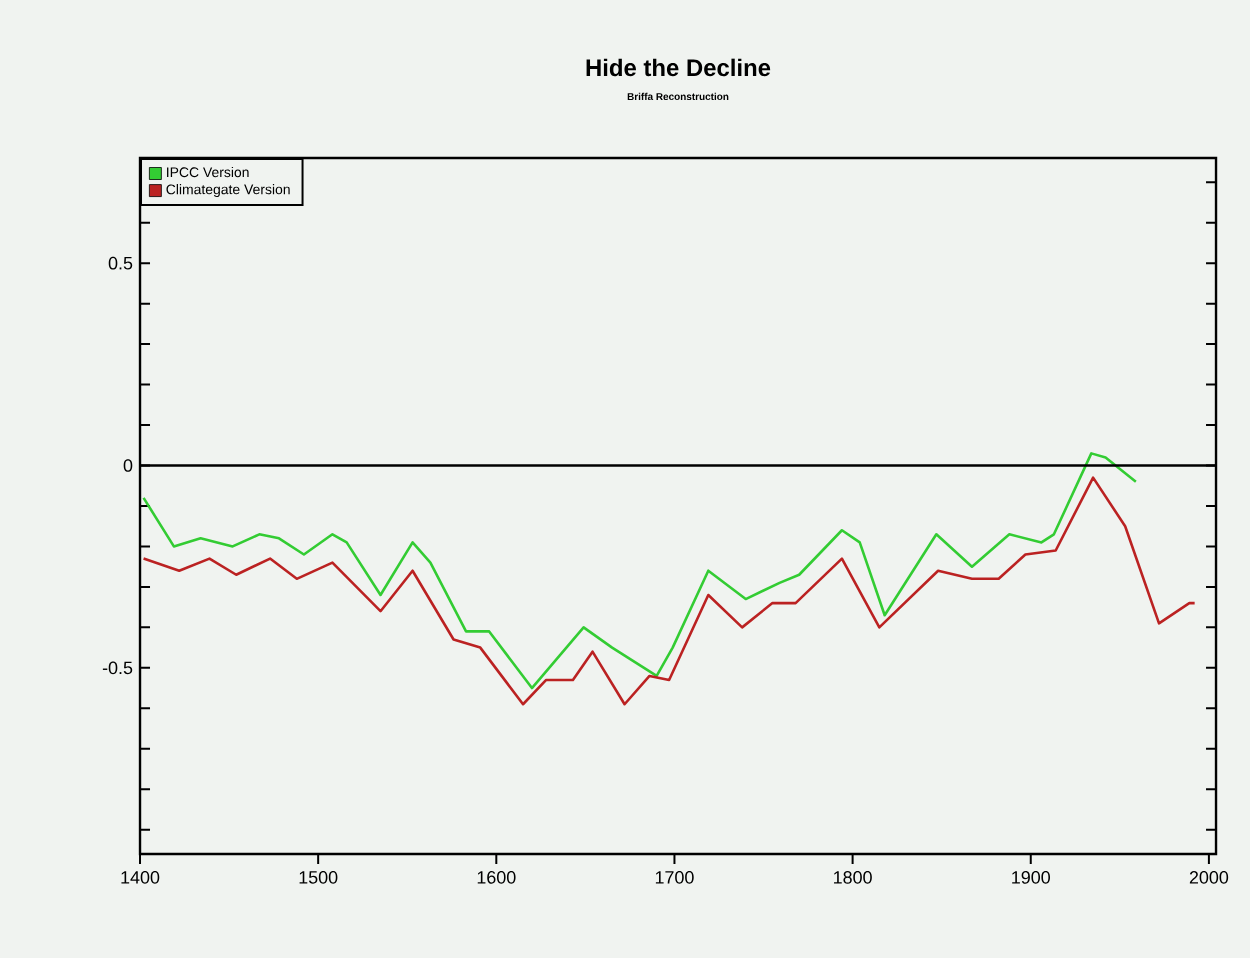  Describe the element at coordinates (853, 877) in the screenshot. I see `x-tick-label: 1800` at that location.